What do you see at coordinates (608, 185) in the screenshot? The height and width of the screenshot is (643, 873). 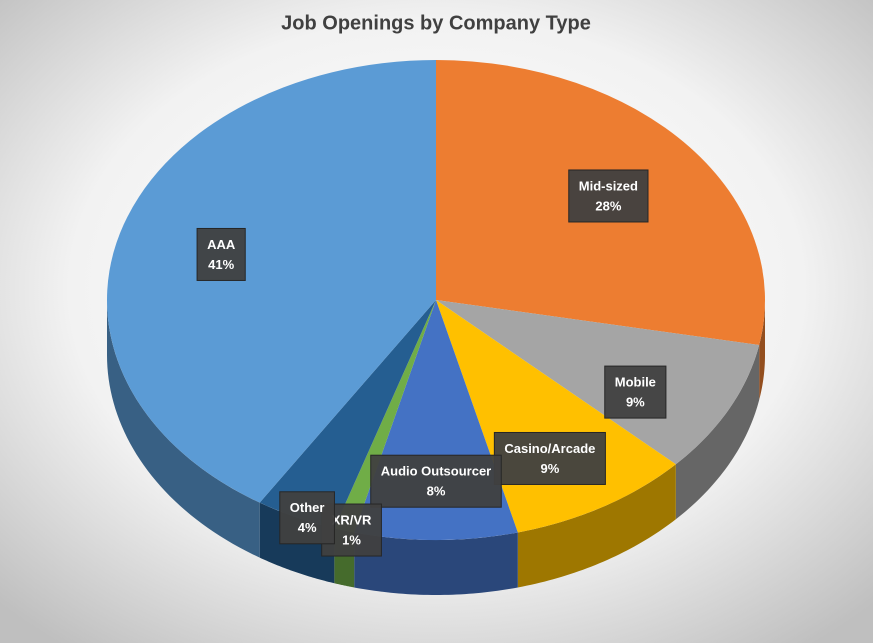 I see `data-label-name: Mid-sized` at bounding box center [608, 185].